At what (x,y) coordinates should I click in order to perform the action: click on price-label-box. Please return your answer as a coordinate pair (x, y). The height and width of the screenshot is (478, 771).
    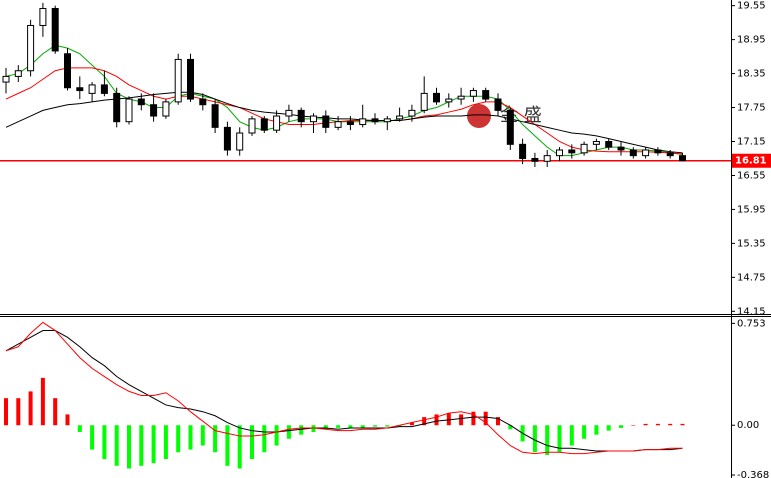
    Looking at the image, I should click on (751, 160).